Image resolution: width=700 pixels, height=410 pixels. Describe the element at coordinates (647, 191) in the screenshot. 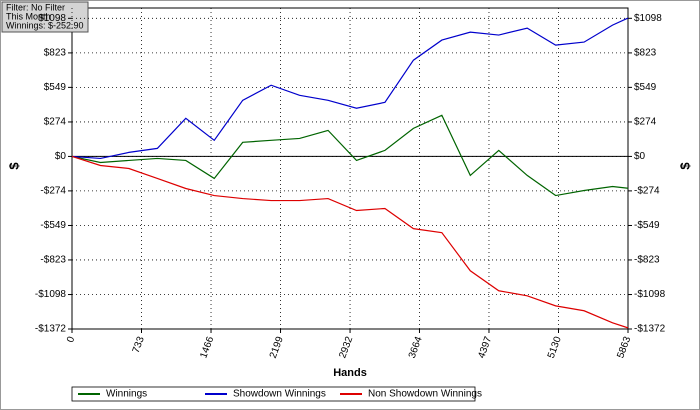

I see `y2-tick-label: -$274` at that location.